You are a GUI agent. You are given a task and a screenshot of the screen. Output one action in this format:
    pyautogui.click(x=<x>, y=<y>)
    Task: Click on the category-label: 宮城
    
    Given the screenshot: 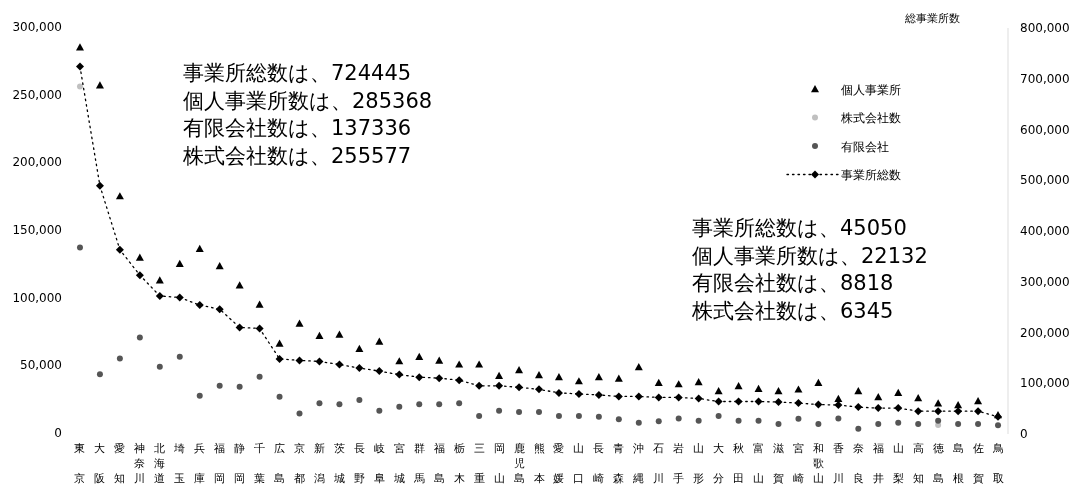 What is the action you would take?
    pyautogui.click(x=399, y=463)
    